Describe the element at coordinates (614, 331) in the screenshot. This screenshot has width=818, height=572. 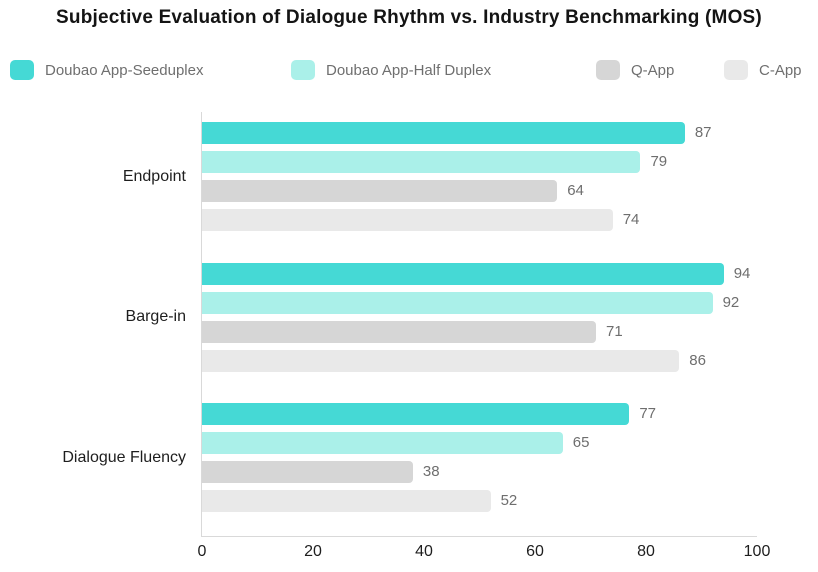
I see `bar-value-label: 71` at that location.